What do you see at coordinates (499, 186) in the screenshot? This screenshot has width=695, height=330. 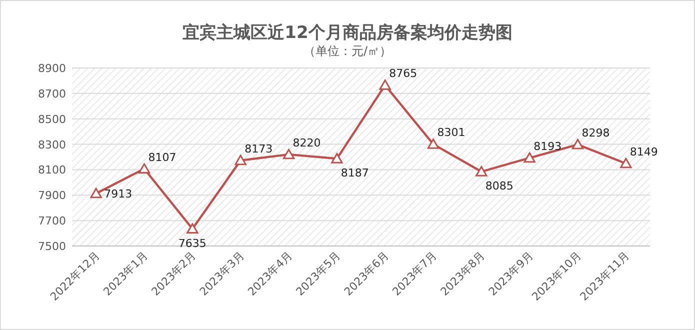 I see `data-label: 8085` at bounding box center [499, 186].